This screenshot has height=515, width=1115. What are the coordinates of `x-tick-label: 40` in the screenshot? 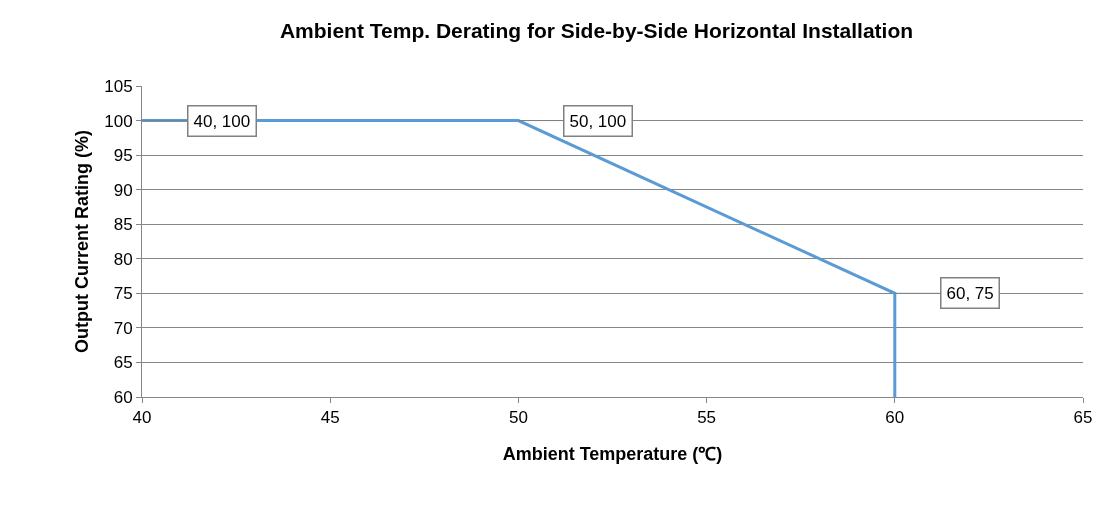 It's located at (142, 418).